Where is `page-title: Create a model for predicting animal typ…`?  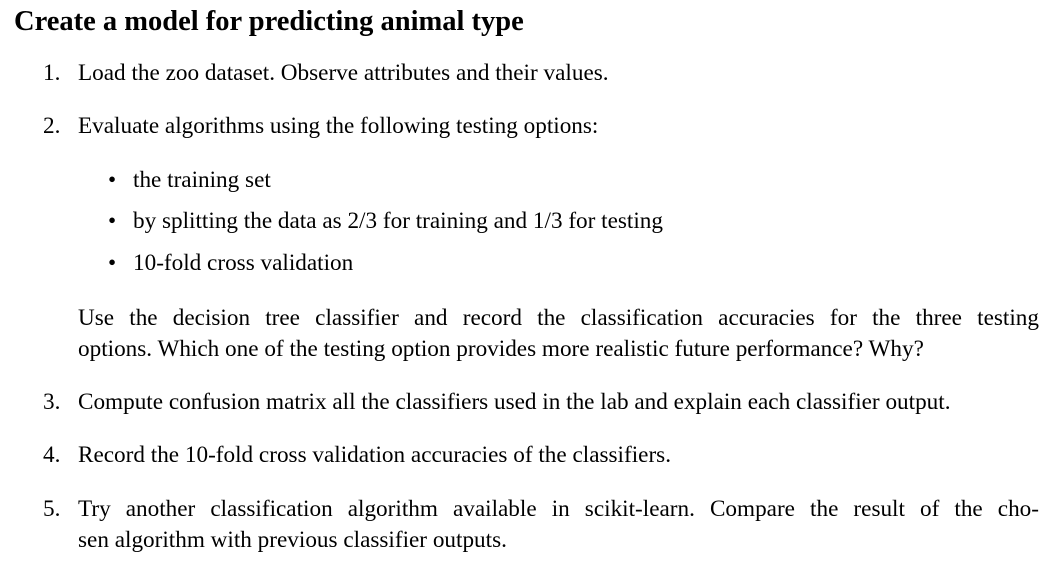 page-title: Create a model for predicting animal typ… is located at coordinates (269, 21).